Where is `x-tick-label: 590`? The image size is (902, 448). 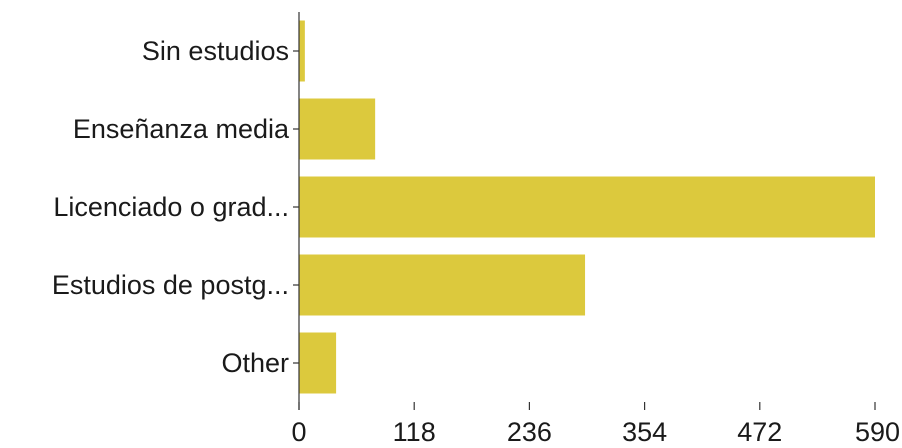 x-tick-label: 590 is located at coordinates (877, 432).